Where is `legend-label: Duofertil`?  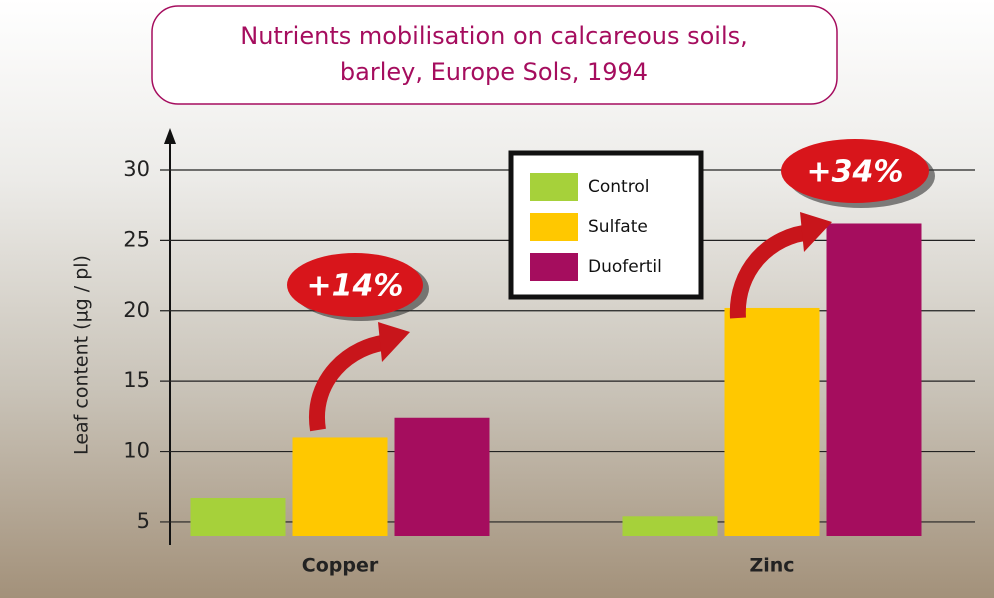 legend-label: Duofertil is located at coordinates (625, 267).